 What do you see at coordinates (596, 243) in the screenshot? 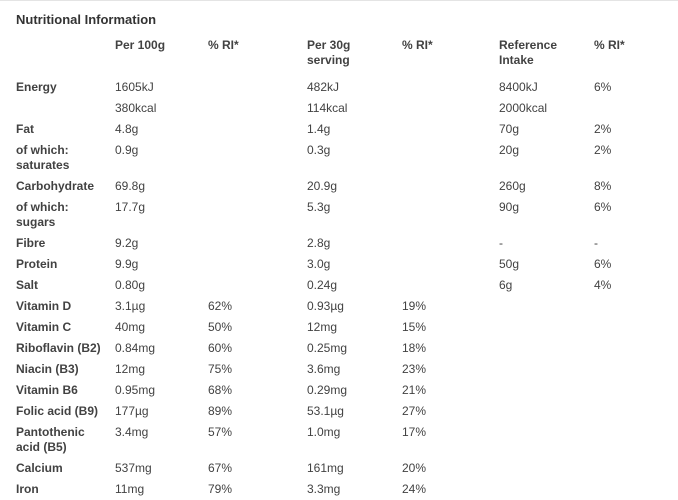
I see `reference-intake-ri-value: -` at bounding box center [596, 243].